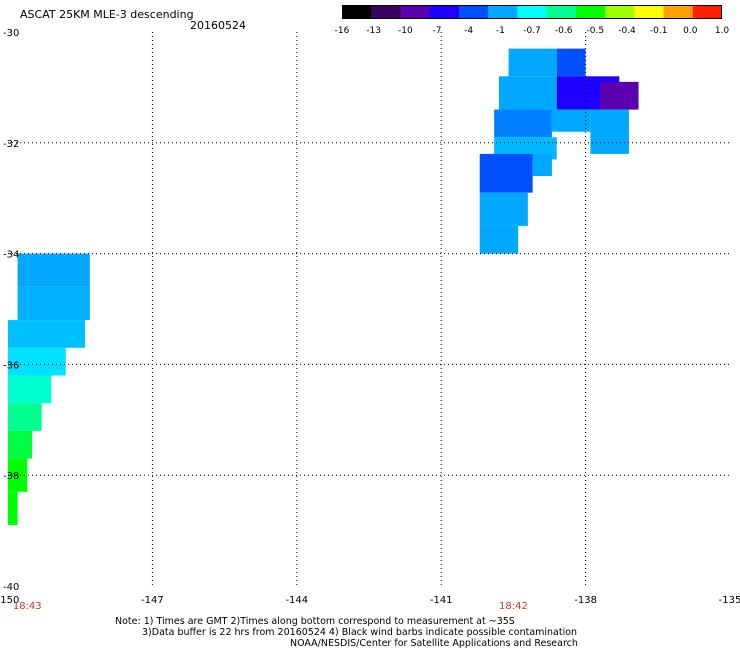 This screenshot has height=650, width=740. Describe the element at coordinates (627, 31) in the screenshot. I see `colorbar-tick-label: -0.4` at that location.